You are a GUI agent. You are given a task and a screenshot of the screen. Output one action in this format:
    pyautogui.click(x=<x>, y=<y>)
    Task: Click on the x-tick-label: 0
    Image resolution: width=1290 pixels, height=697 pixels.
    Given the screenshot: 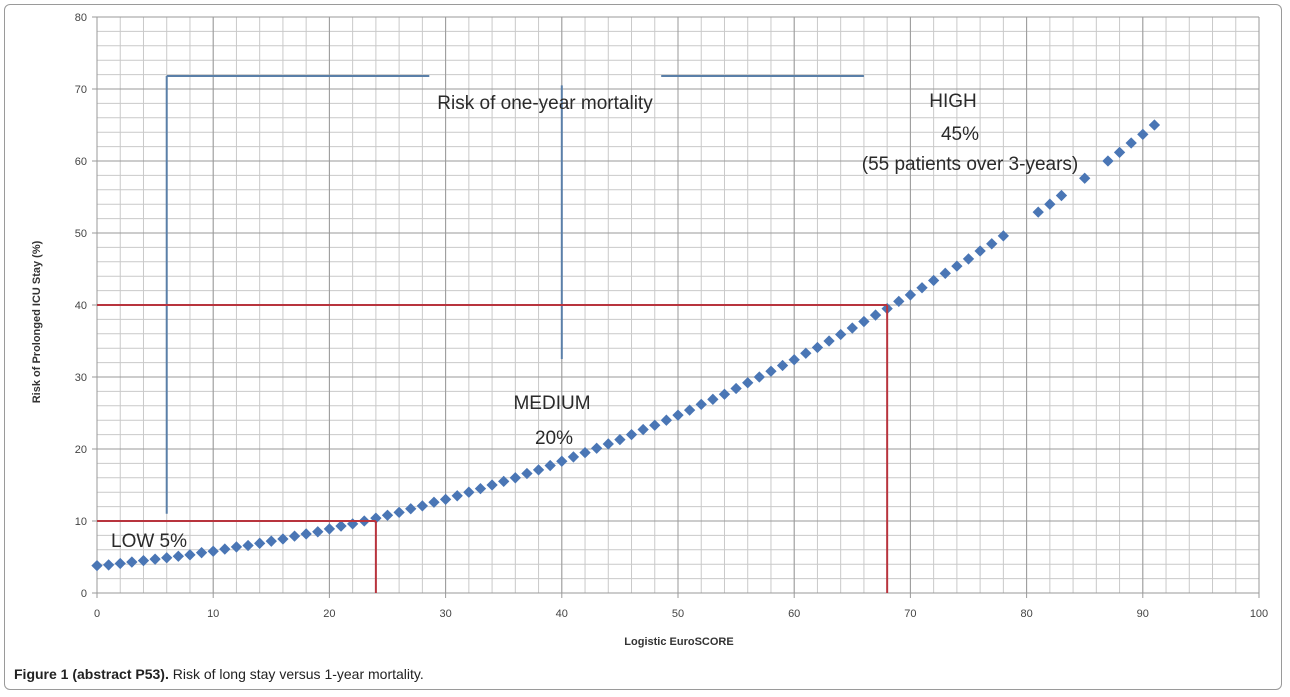 What is the action you would take?
    pyautogui.click(x=97, y=614)
    